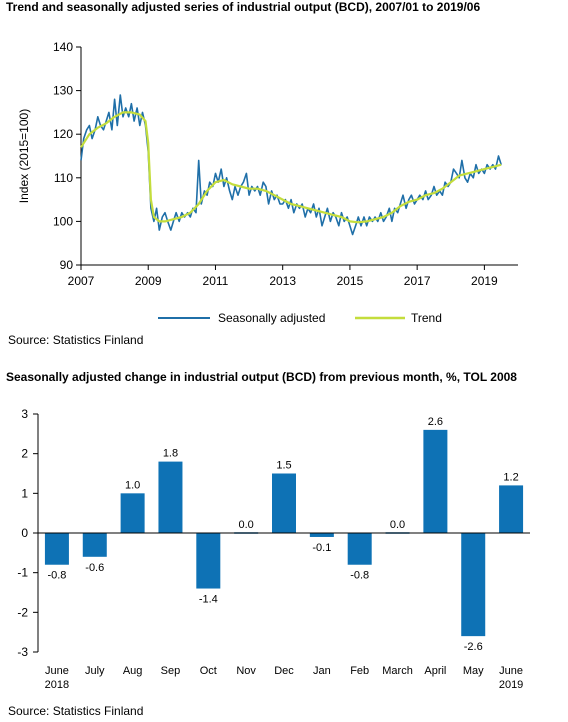 This screenshot has height=722, width=568. I want to click on x-tick-label: Aug, so click(133, 671).